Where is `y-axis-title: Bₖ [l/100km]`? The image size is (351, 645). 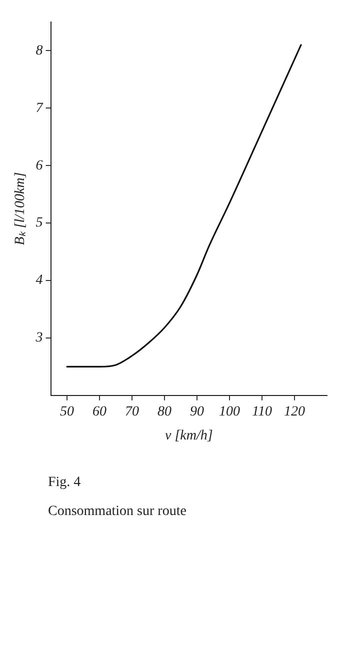 y-axis-title: Bₖ [l/100km] is located at coordinates (20, 209).